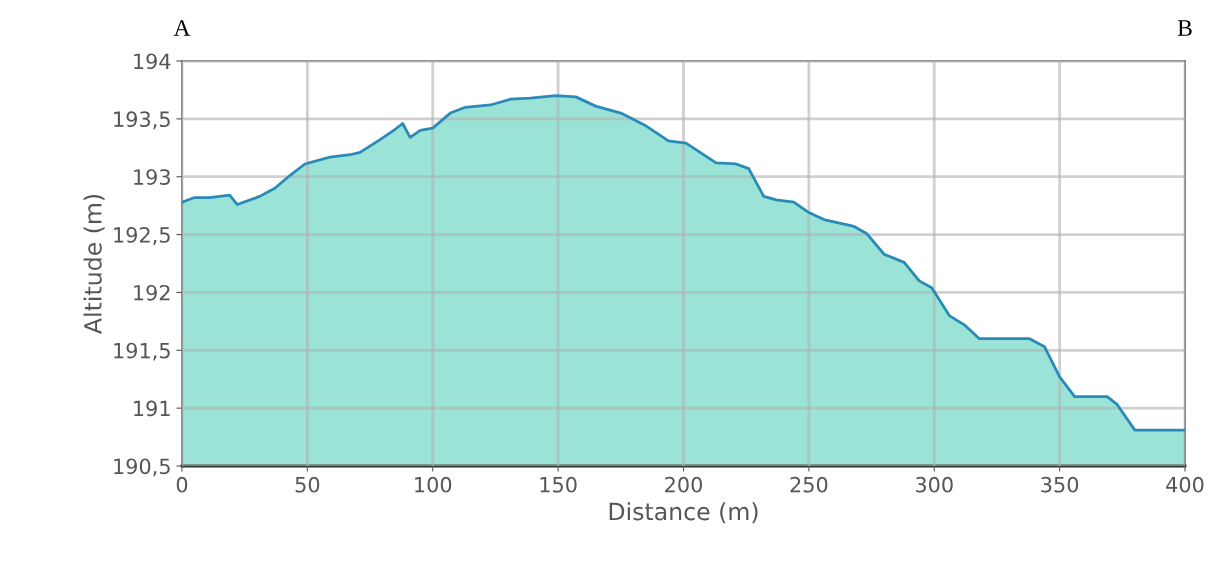 The width and height of the screenshot is (1213, 579). Describe the element at coordinates (94, 264) in the screenshot. I see `y-axis-title: Altitude (m)` at that location.